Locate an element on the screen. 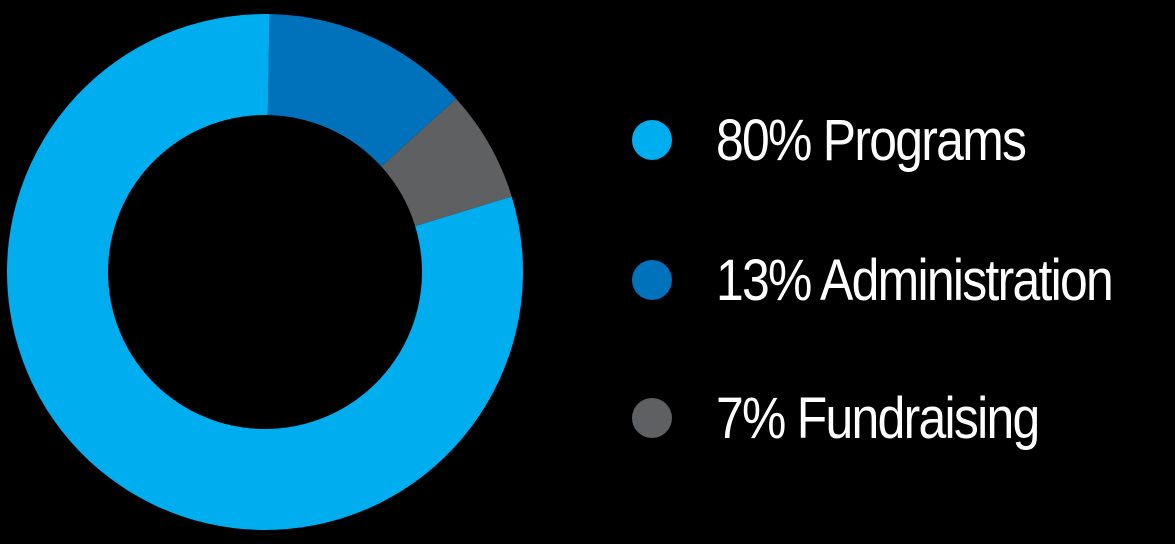  legend-item-administration: 13% Administration is located at coordinates (903, 280).